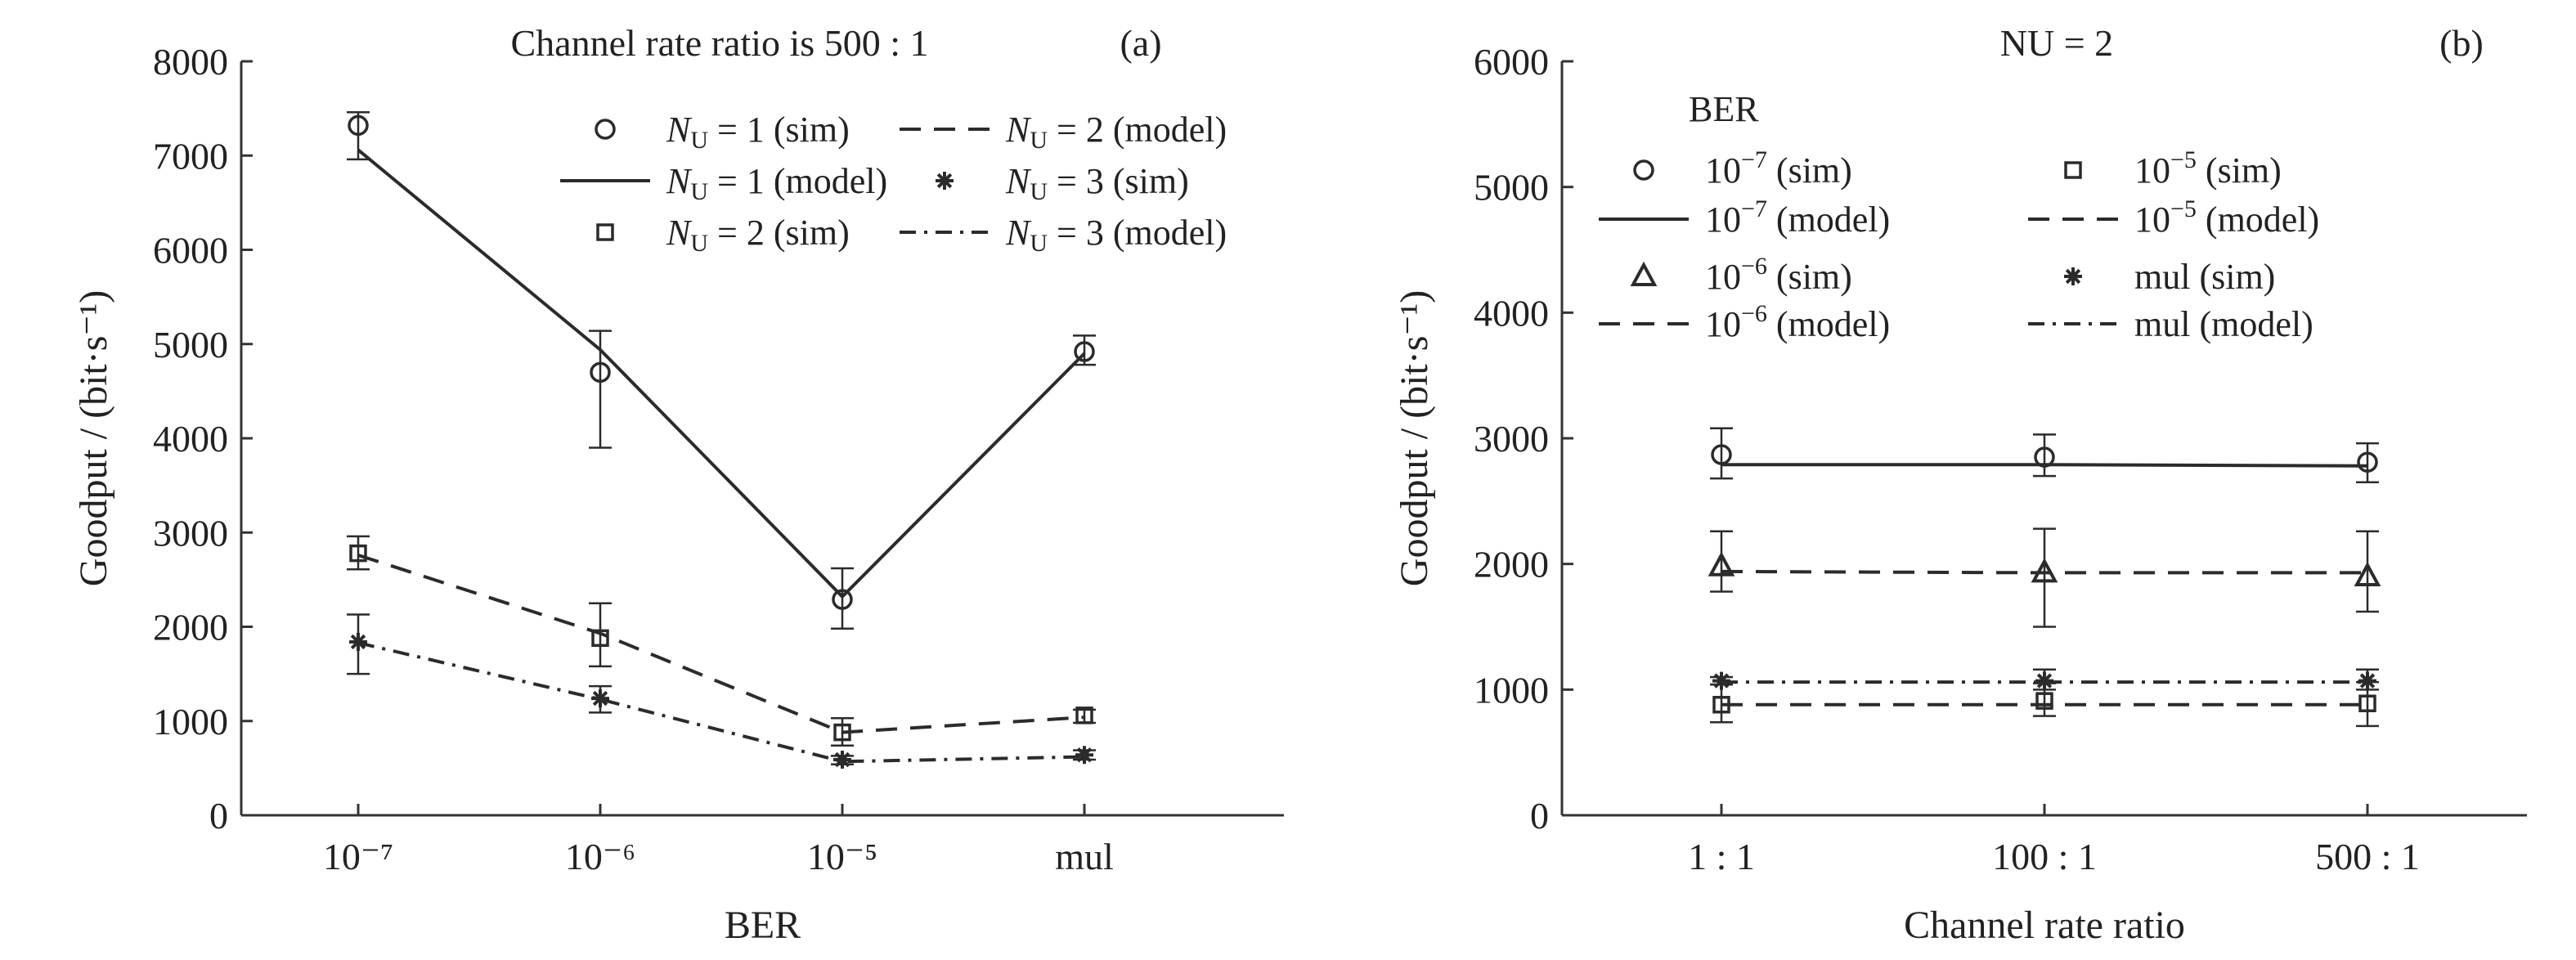  I want to click on panel-label: (b), so click(2461, 43).